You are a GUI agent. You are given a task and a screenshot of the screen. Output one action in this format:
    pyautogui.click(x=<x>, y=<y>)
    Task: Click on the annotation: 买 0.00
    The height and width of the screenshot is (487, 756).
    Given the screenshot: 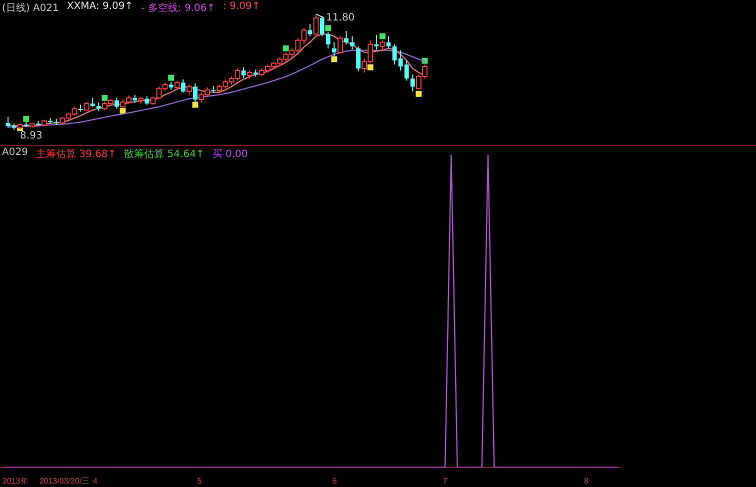 What is the action you would take?
    pyautogui.click(x=230, y=154)
    